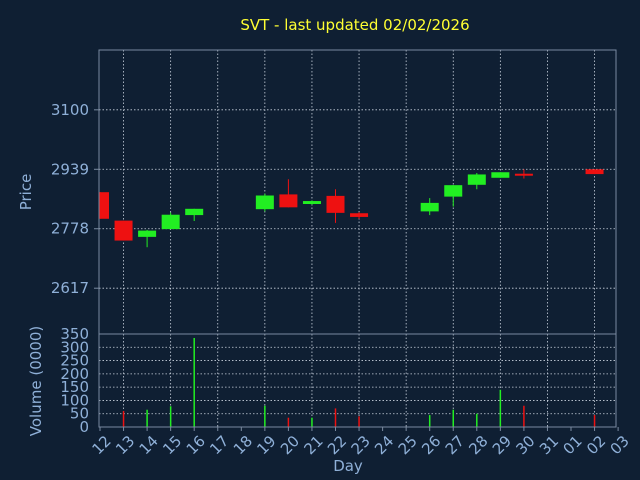 This screenshot has width=640, height=480. I want to click on volume-y-tick-label: 100, so click(74, 400).